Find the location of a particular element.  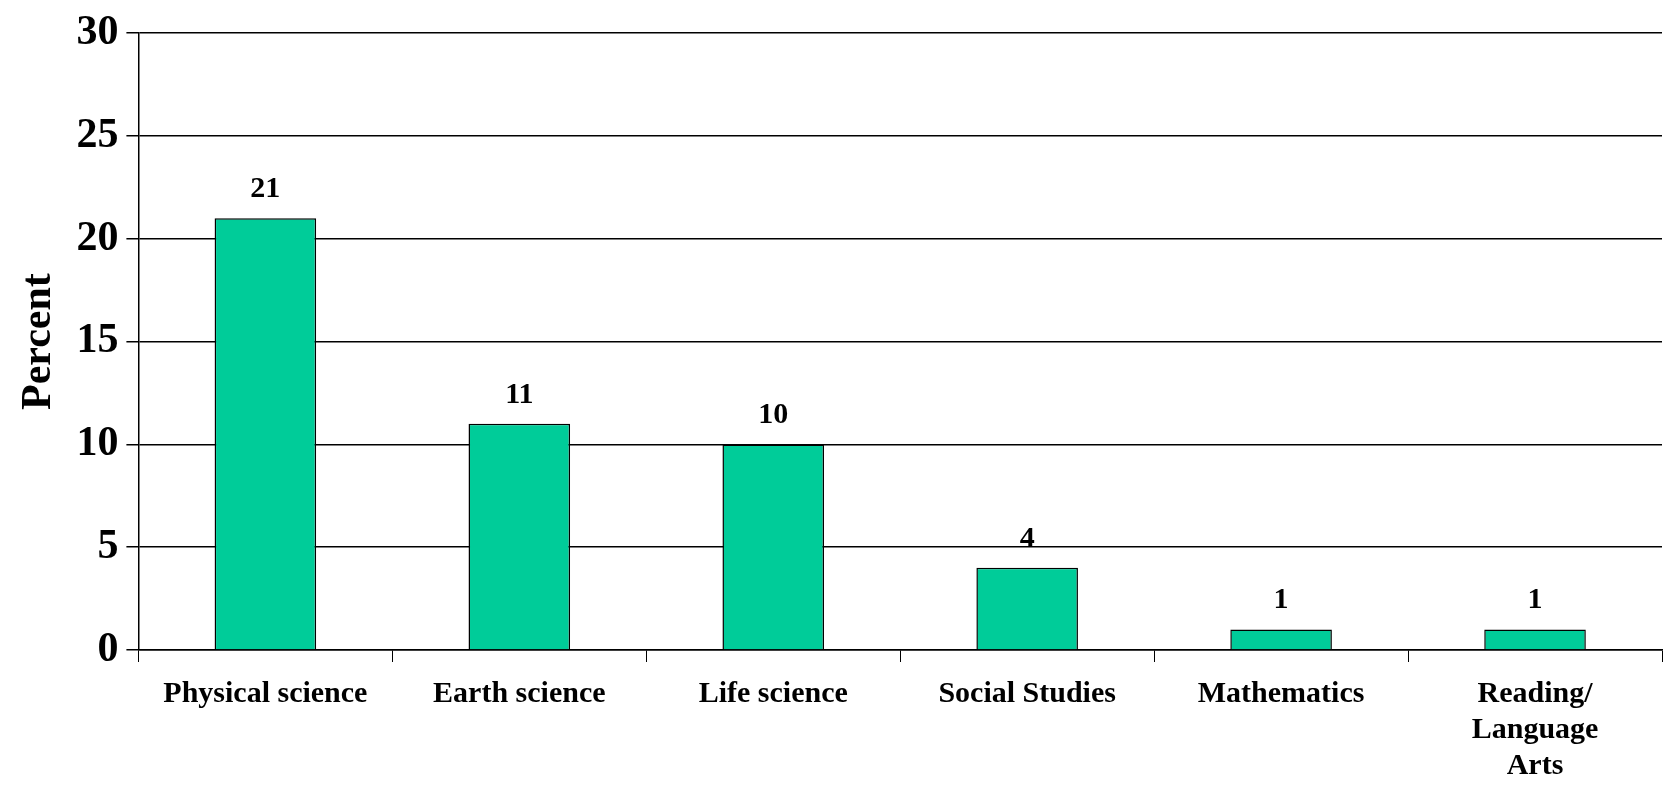

x-tick-label: Reading/ Language Arts is located at coordinates (1535, 727).